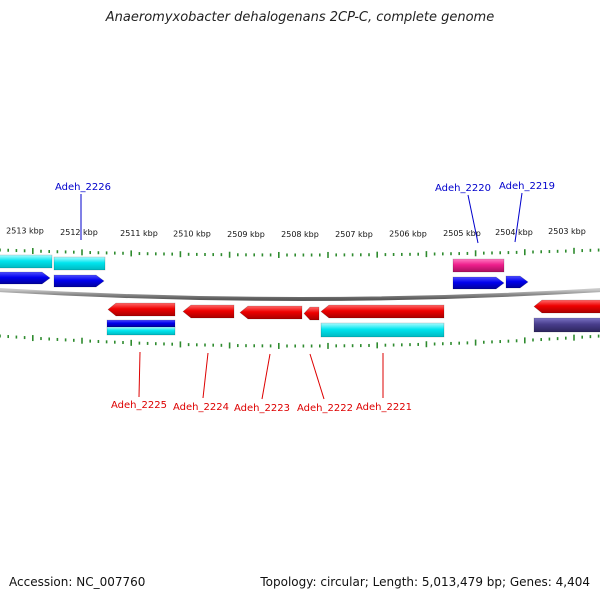 Image resolution: width=600 pixels, height=600 pixels. I want to click on scale-label: 2511 kbp, so click(139, 233).